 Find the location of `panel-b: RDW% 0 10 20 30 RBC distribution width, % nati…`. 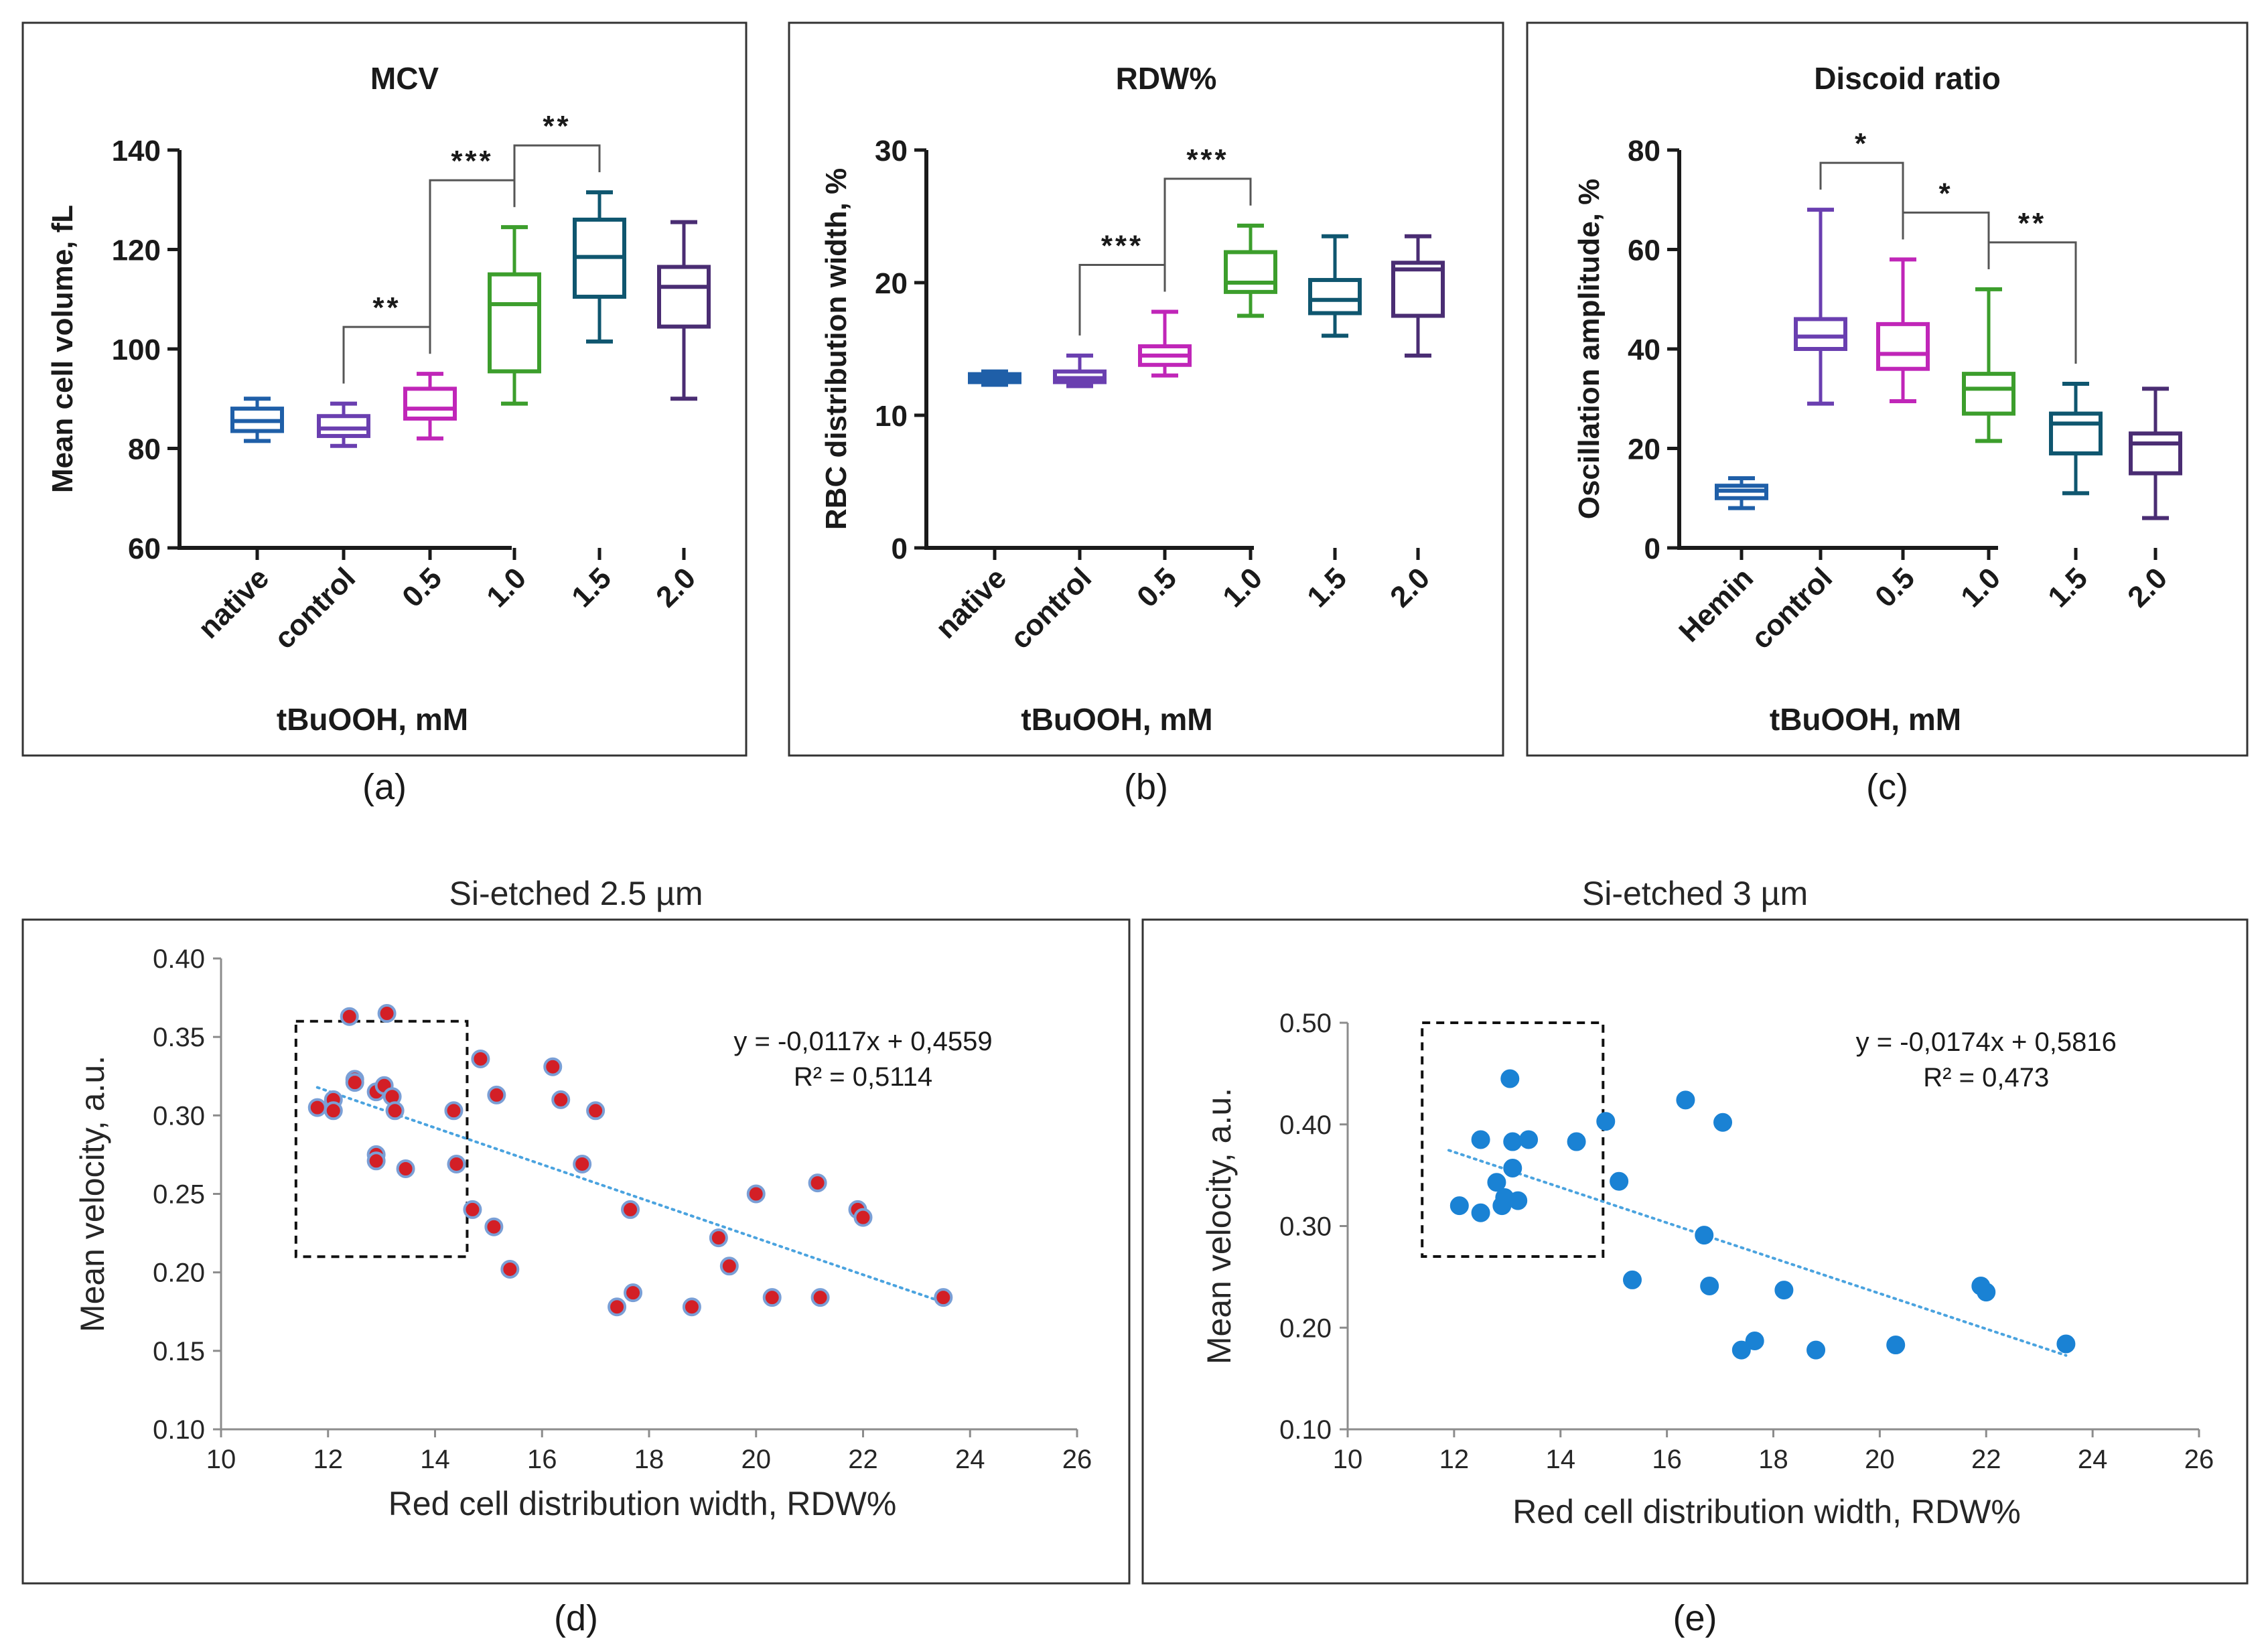

panel-b: RDW% 0 10 20 30 RBC distribution width, % nati… is located at coordinates (1146, 389).